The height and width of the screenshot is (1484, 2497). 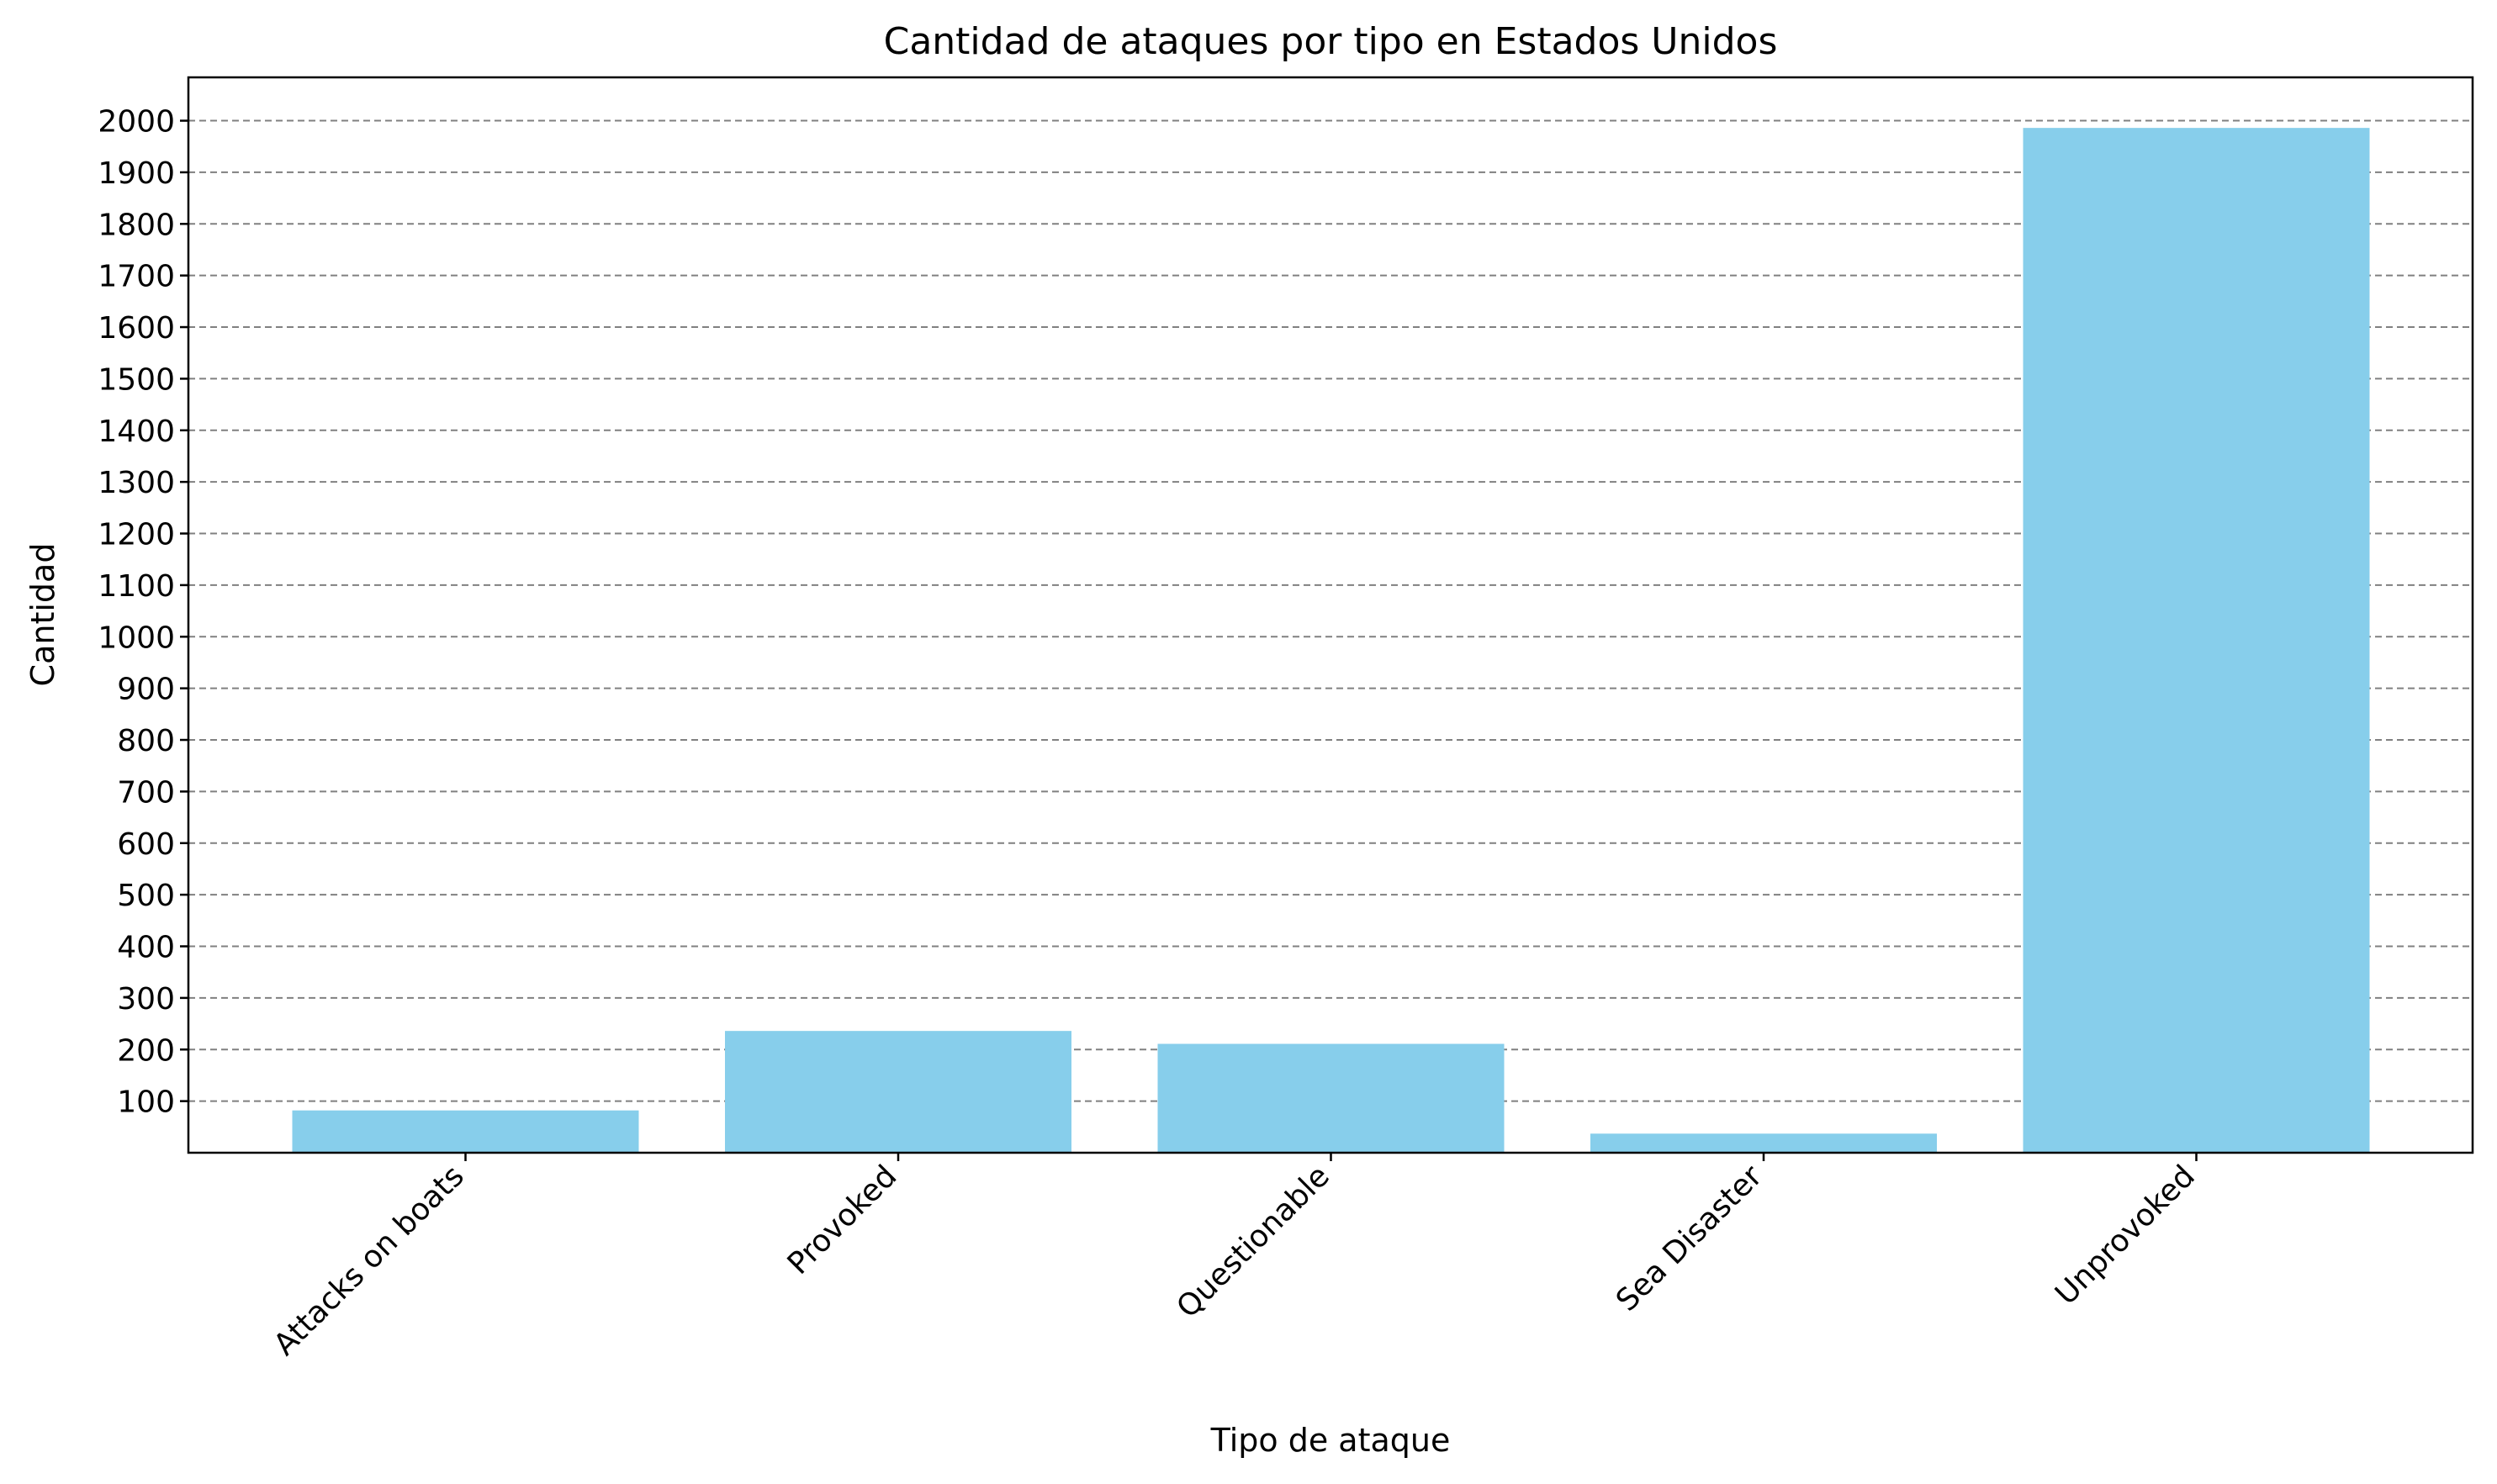 What do you see at coordinates (136, 328) in the screenshot?
I see `y-tick-label: 1600` at bounding box center [136, 328].